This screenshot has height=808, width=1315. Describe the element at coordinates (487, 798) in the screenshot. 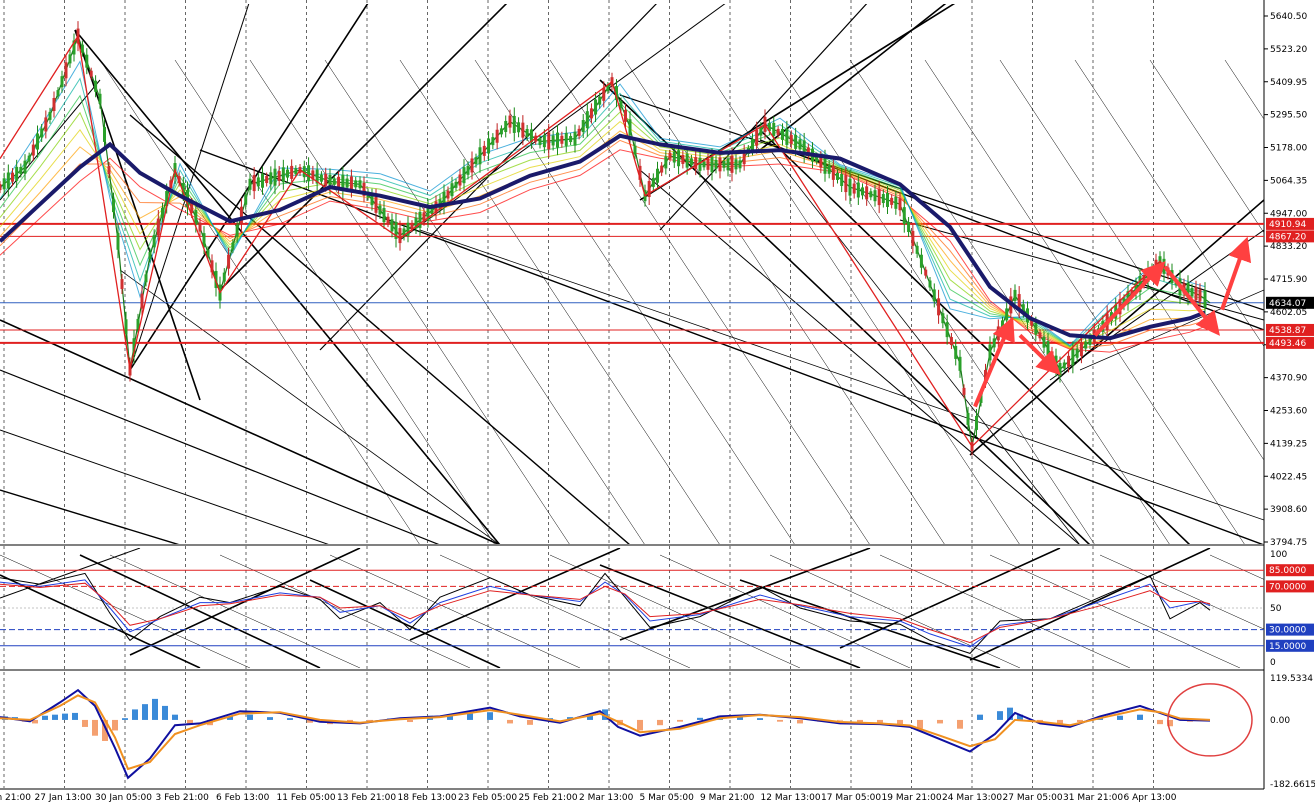

I see `x-tick-label: 23 Feb 05:00` at that location.